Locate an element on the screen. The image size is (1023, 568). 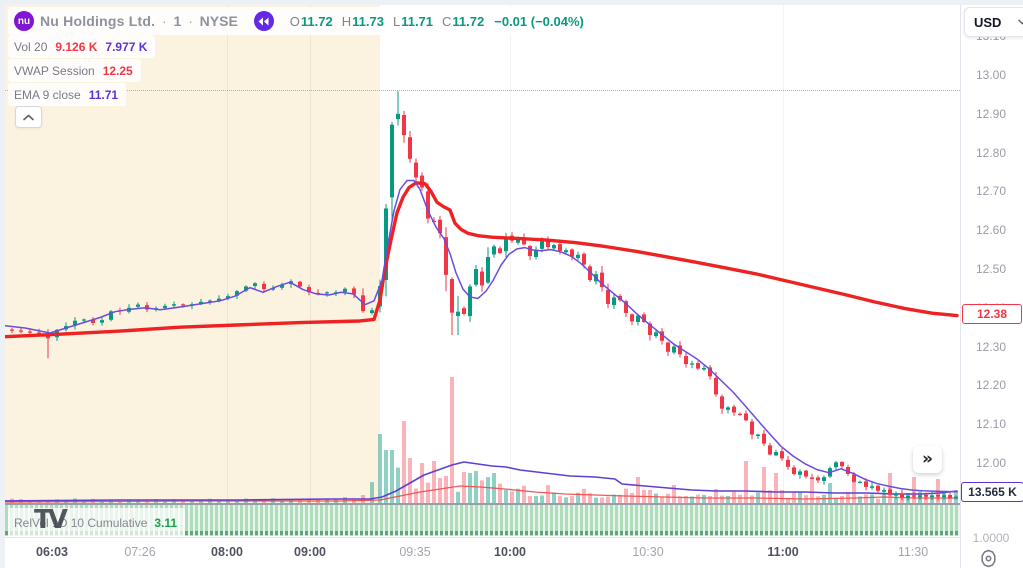
time-tick-label: 07:26 is located at coordinates (140, 552).